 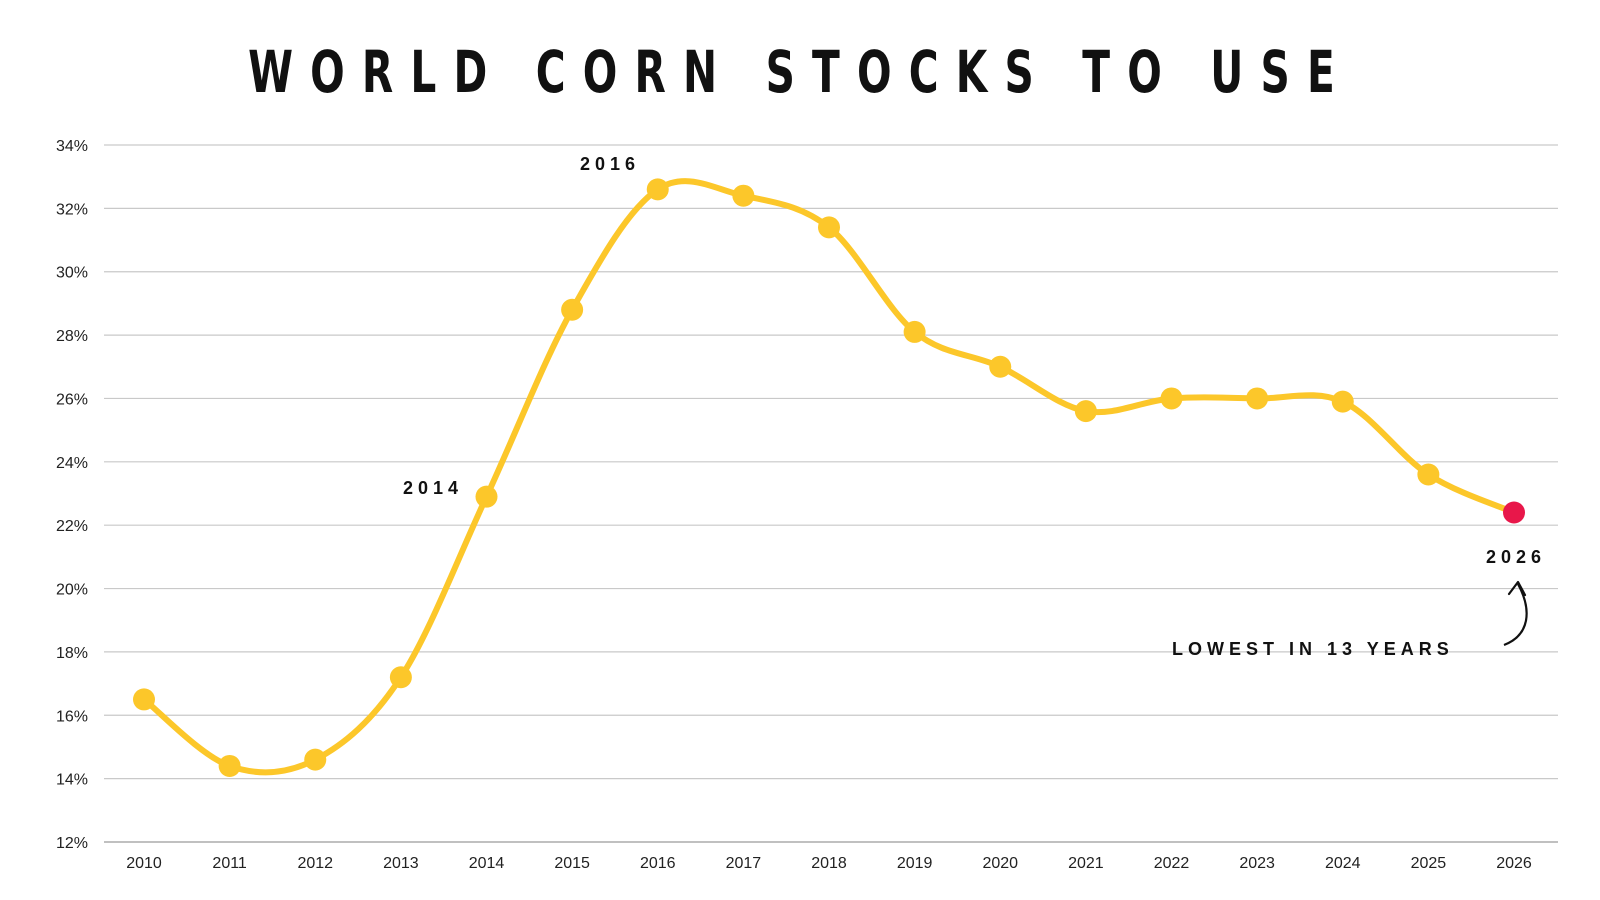 I want to click on y-tick-label: 16%, so click(x=72, y=716).